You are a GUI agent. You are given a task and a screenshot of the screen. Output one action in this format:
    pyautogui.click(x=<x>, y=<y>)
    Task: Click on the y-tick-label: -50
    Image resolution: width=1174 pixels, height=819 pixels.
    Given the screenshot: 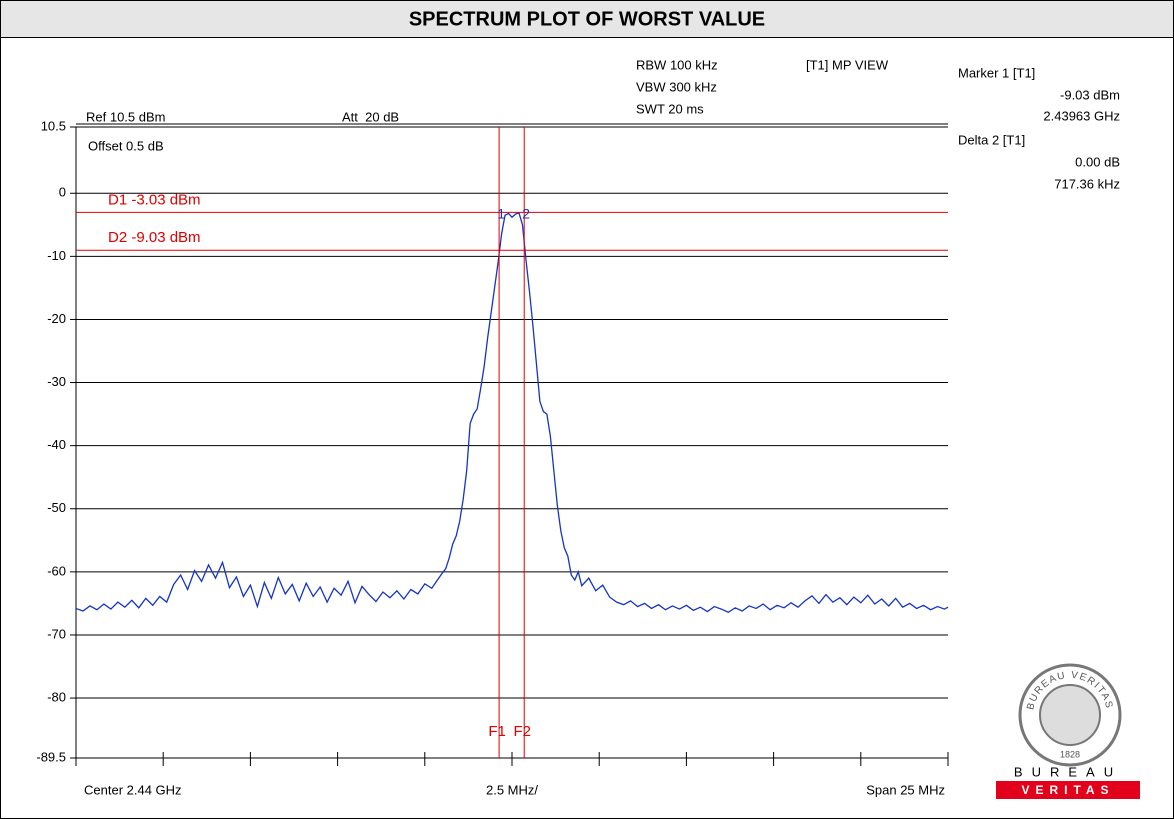 What is the action you would take?
    pyautogui.click(x=56, y=507)
    